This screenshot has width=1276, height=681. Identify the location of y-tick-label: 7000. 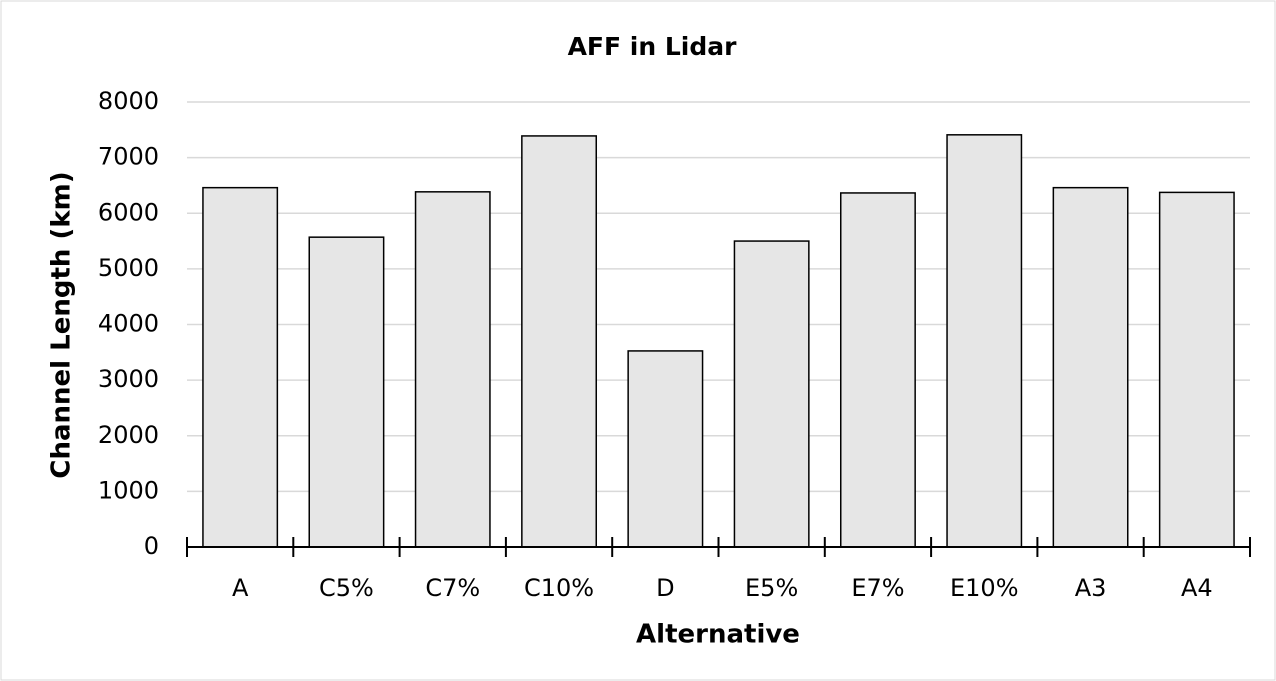
(128, 157).